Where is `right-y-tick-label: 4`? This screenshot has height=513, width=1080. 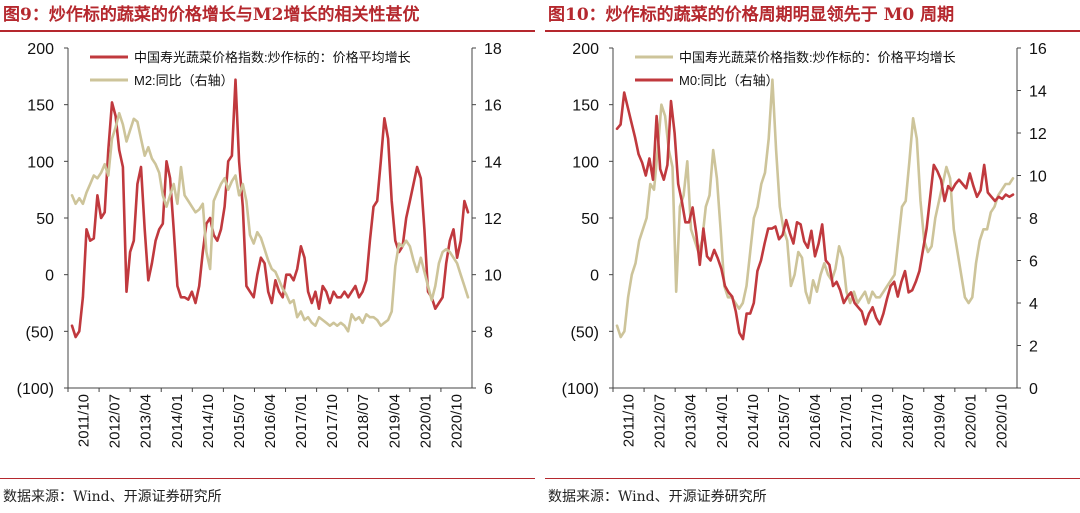
right-y-tick-label: 4 is located at coordinates (1033, 304).